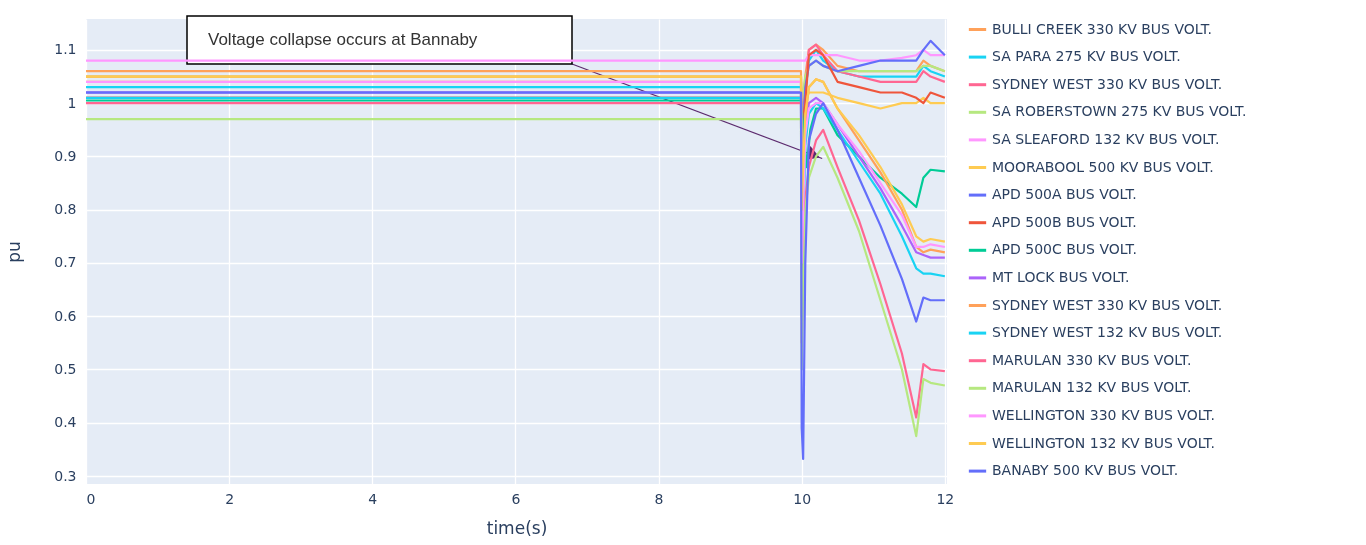  What do you see at coordinates (65, 422) in the screenshot?
I see `y-tick-label: 0.4` at bounding box center [65, 422].